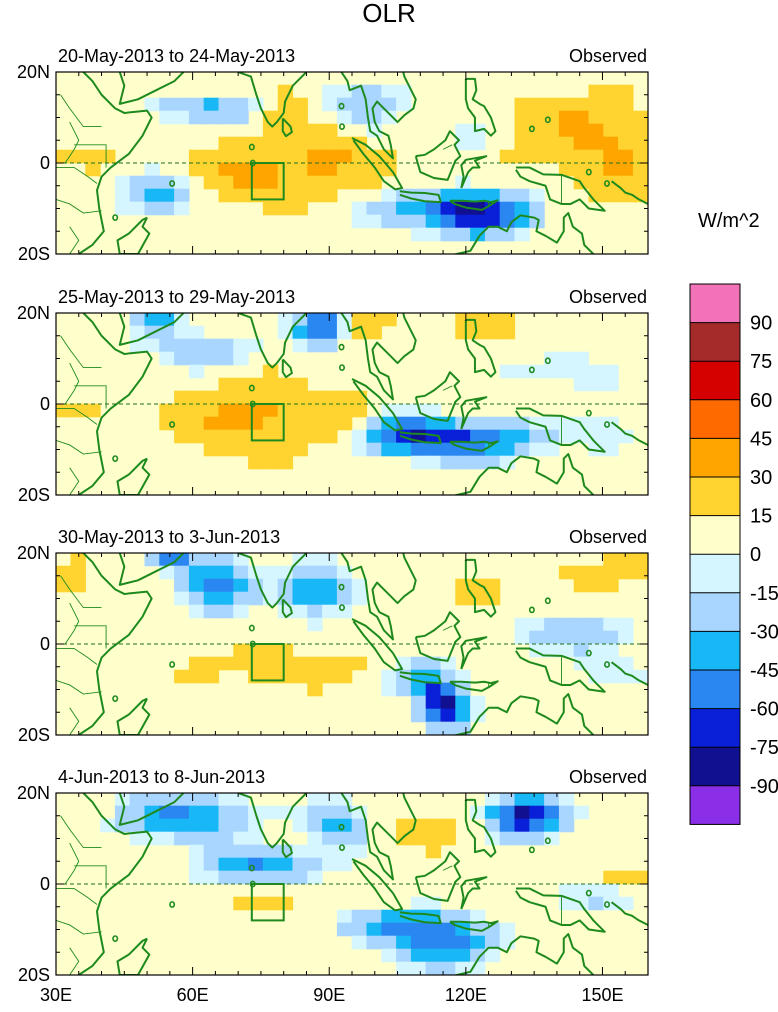 This screenshot has height=1012, width=778. I want to click on coastlines, so click(363, 644).